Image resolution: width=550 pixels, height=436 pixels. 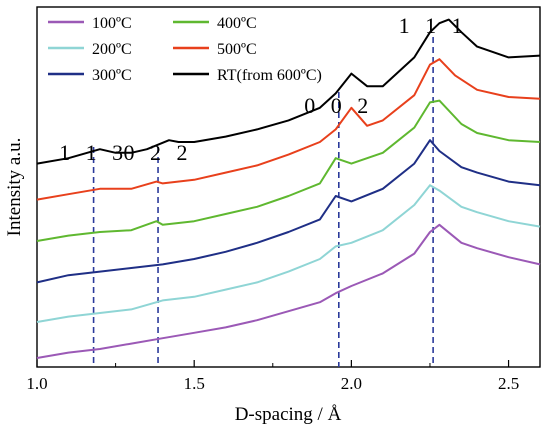 What do you see at coordinates (433, 25) in the screenshot?
I see `reference-label: 1 1 1` at bounding box center [433, 25].